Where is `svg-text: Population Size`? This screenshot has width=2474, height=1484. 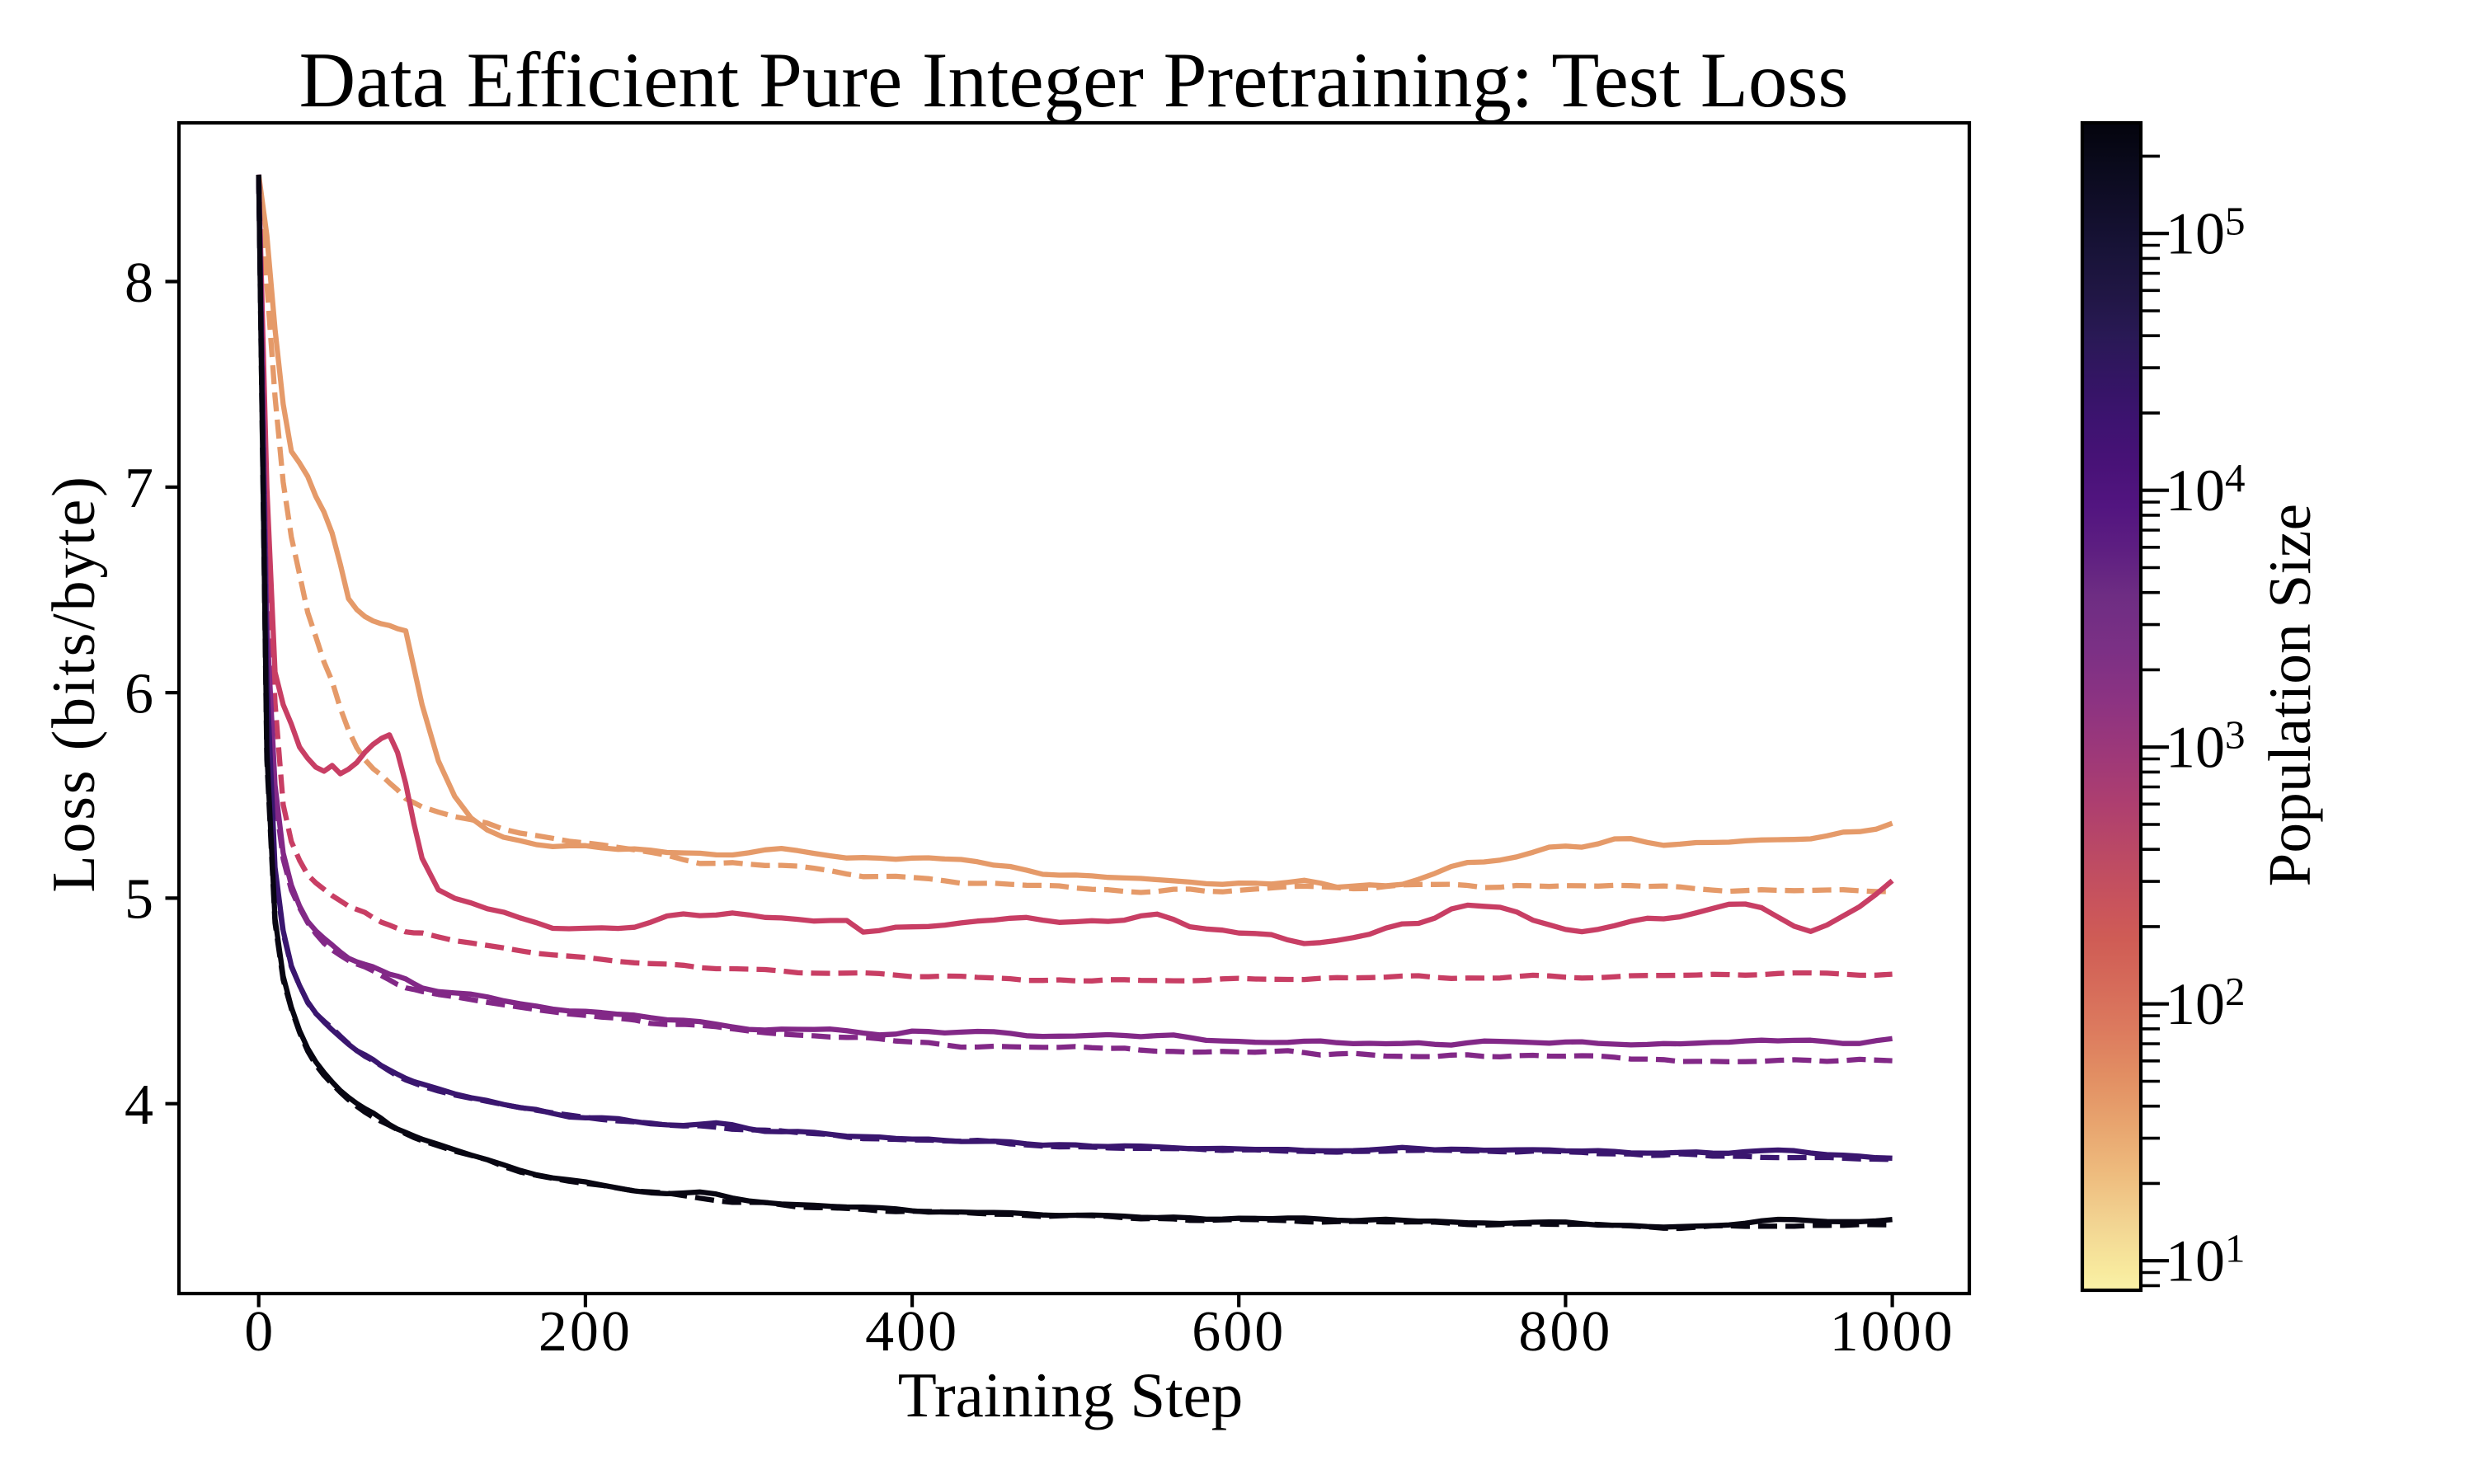 svg-text: Population Size is located at coordinates (2289, 695).